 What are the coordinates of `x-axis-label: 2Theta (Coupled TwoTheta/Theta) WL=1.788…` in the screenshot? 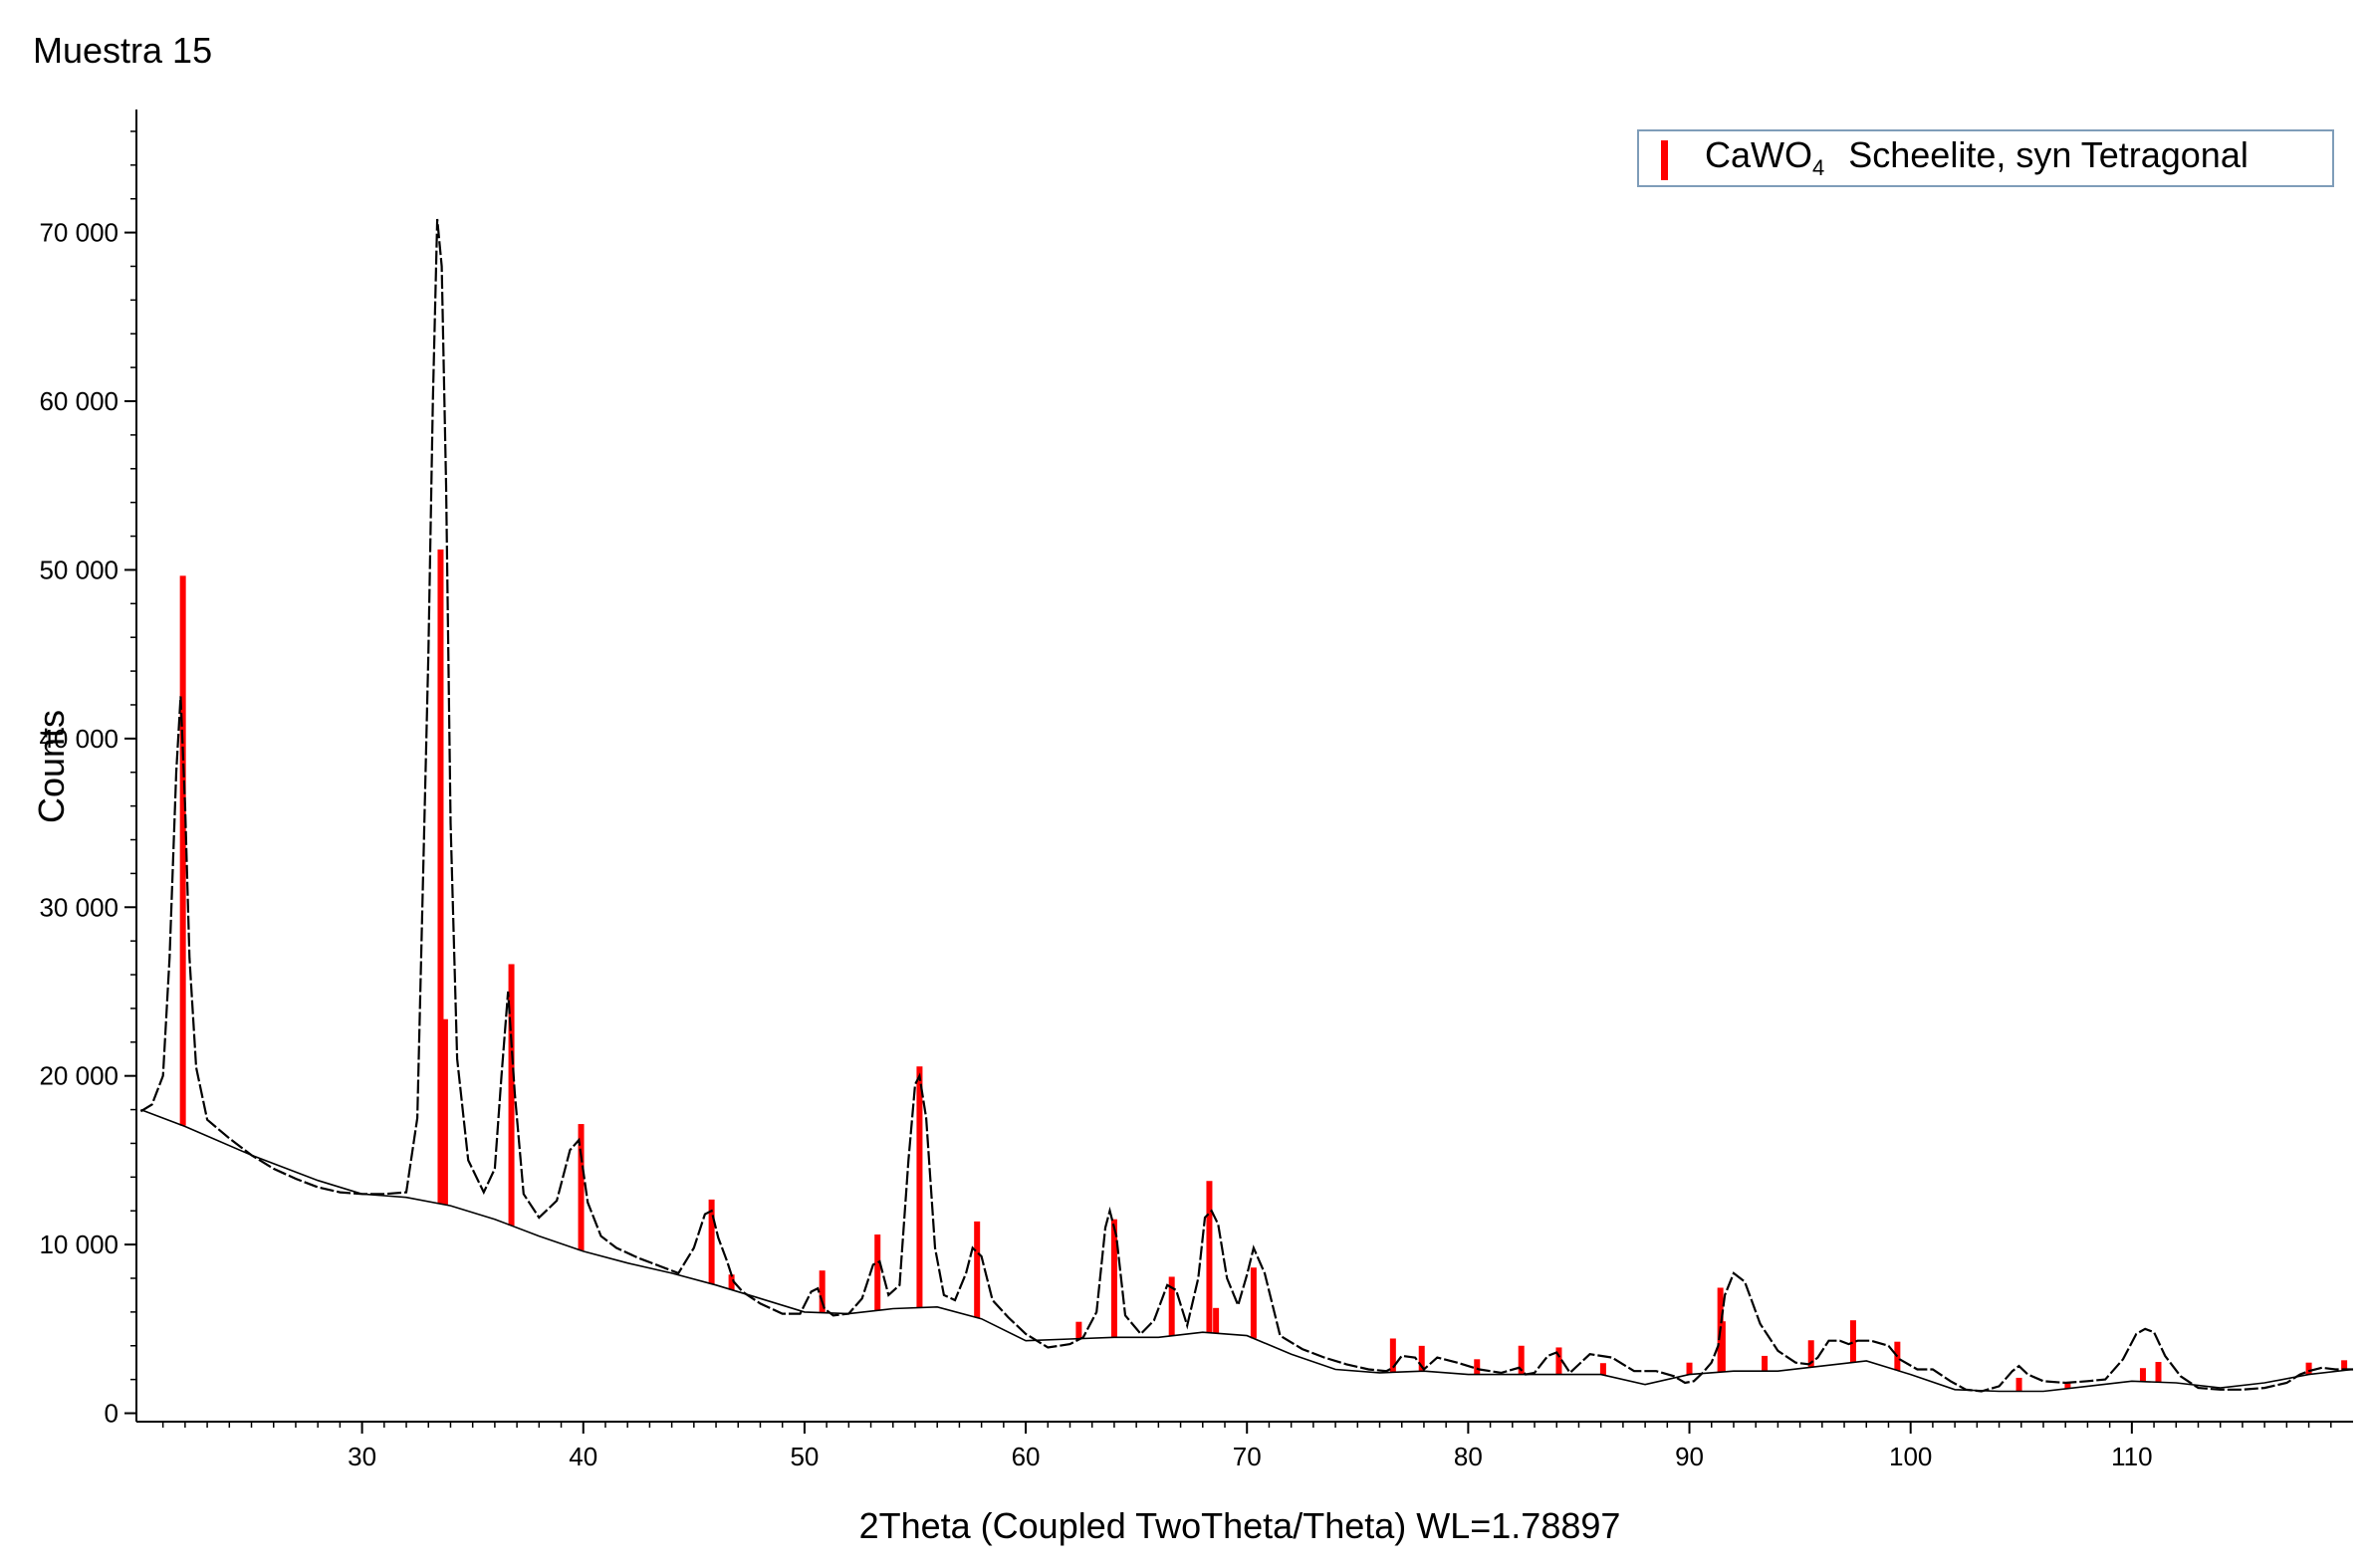 It's located at (1240, 1525).